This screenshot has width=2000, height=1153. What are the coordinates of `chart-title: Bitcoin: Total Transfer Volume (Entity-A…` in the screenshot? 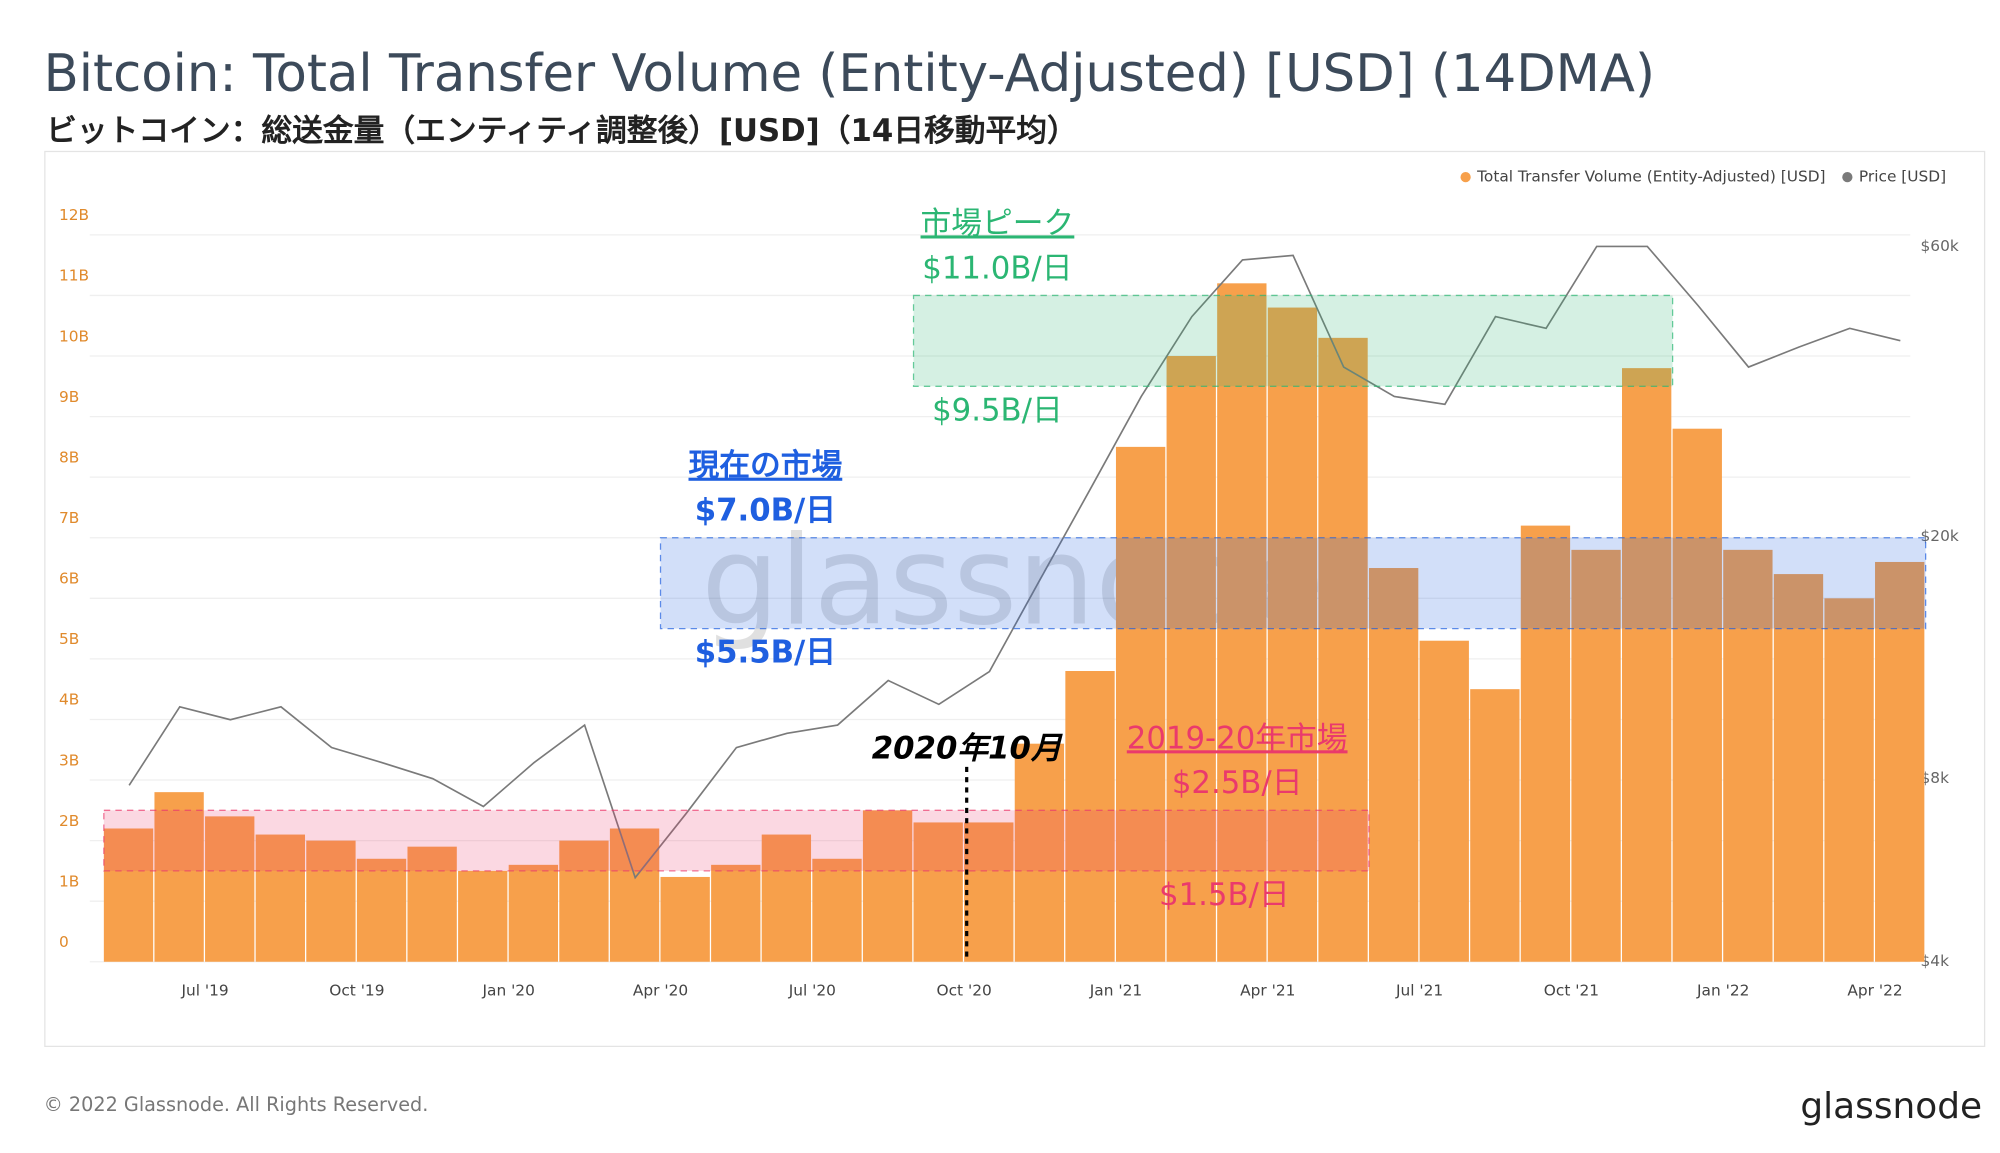 It's located at (849, 74).